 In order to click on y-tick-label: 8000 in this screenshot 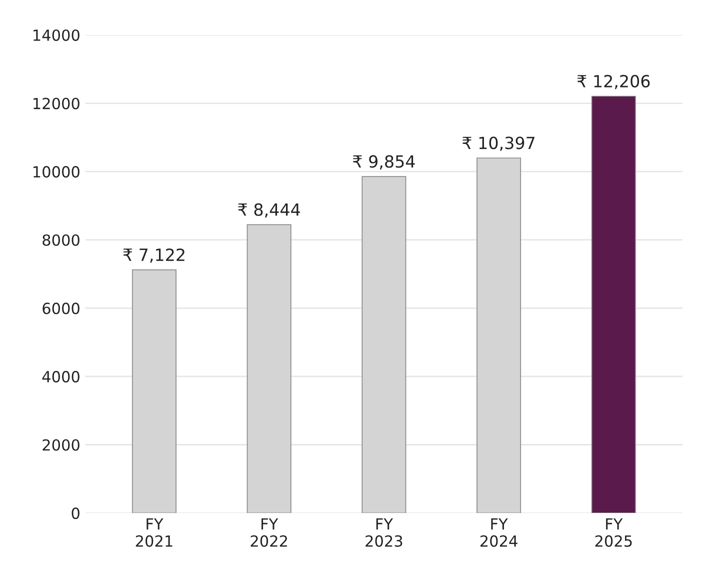, I will do `click(61, 240)`.